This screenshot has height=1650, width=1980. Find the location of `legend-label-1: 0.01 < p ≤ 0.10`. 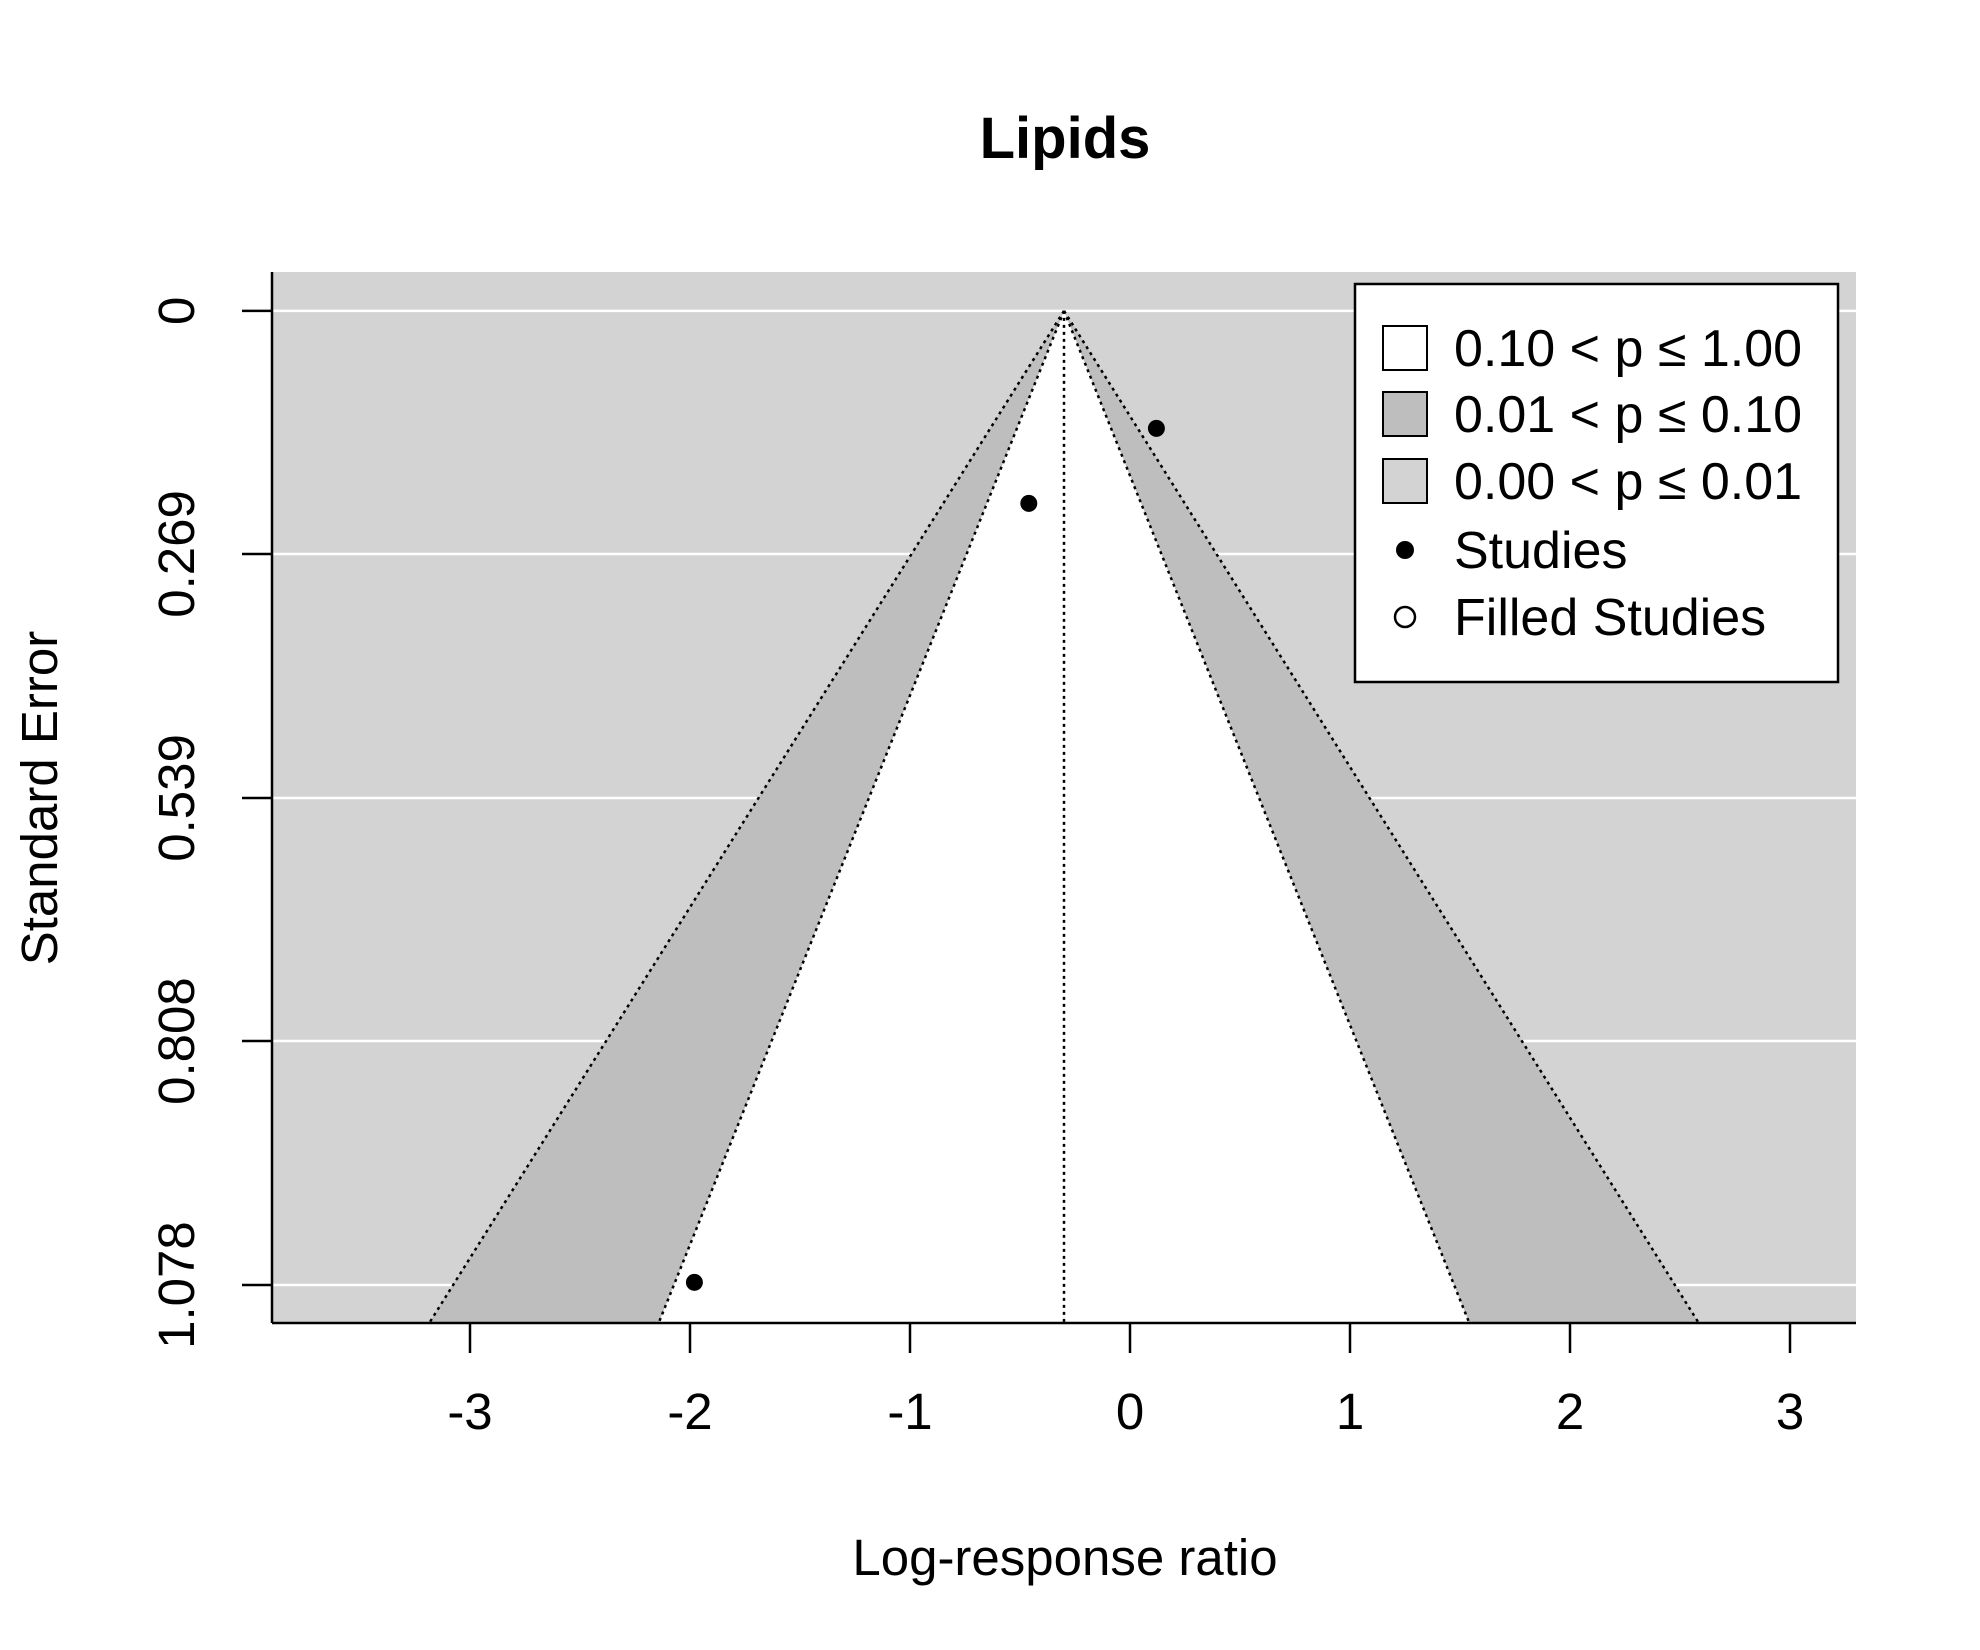

legend-label-1: 0.01 < p ≤ 0.10 is located at coordinates (1628, 415).